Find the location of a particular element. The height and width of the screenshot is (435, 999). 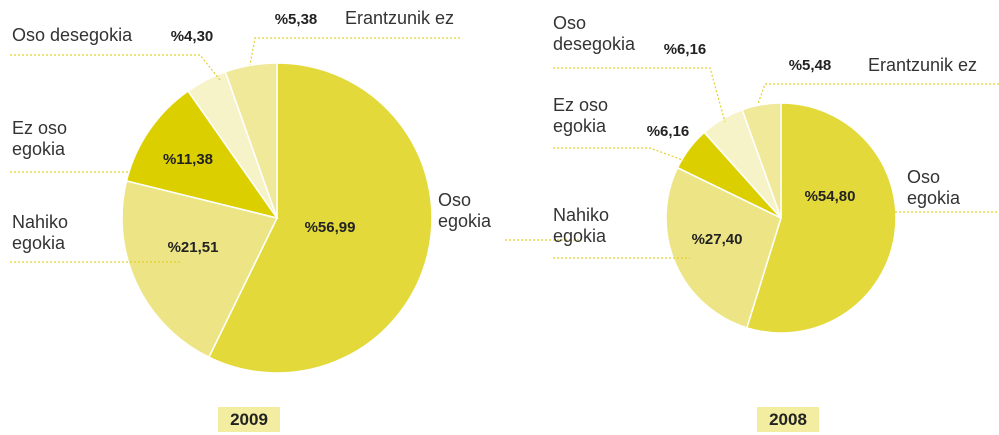

chart-title: 2008 is located at coordinates (788, 419).